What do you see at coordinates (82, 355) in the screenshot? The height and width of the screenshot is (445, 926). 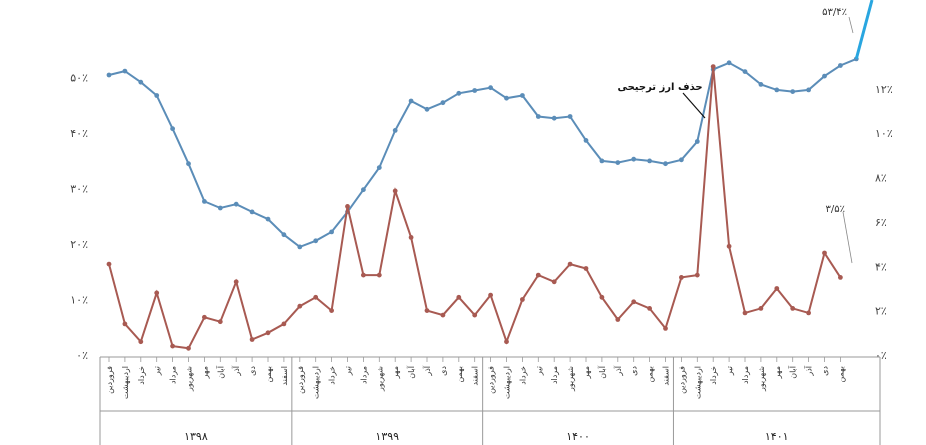 I see `left-tick-label: ۰٪` at bounding box center [82, 355].